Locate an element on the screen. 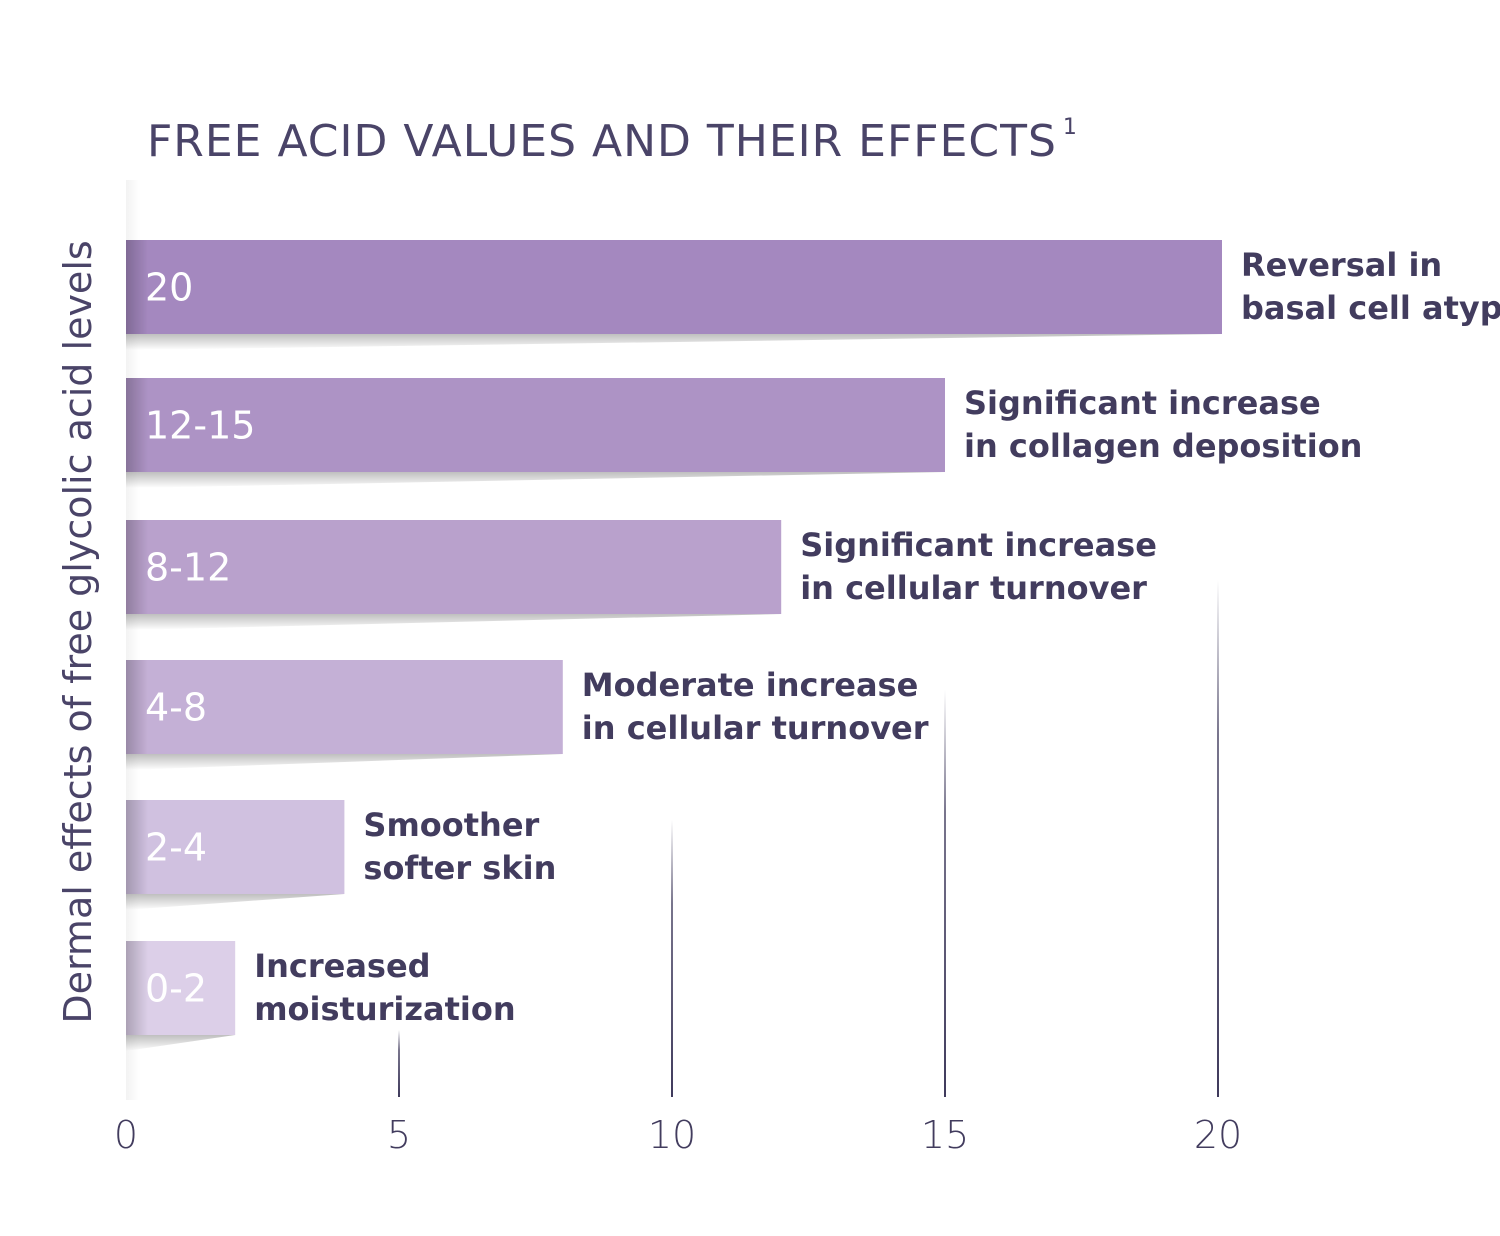 Image resolution: width=1500 pixels, height=1236 pixels. effect-label: Reversal in basal cell atypia is located at coordinates (1370, 286).